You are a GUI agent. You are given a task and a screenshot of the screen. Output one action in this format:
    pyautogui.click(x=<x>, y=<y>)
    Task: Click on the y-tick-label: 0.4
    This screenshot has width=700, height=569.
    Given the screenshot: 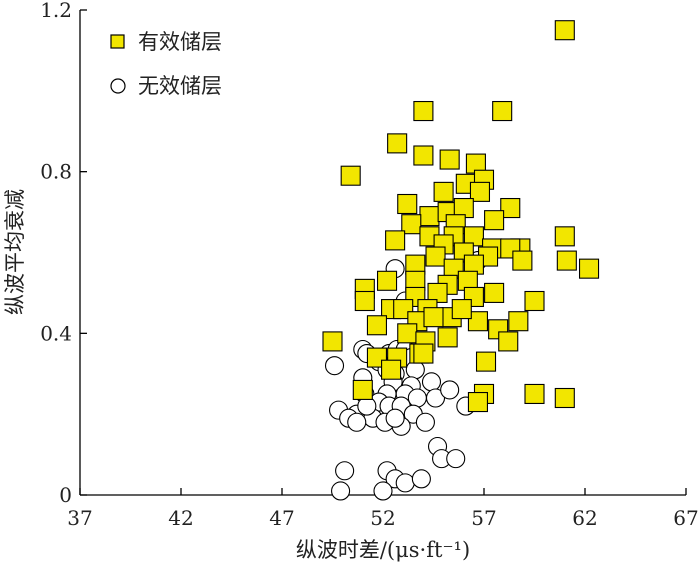 What is the action you would take?
    pyautogui.click(x=56, y=333)
    